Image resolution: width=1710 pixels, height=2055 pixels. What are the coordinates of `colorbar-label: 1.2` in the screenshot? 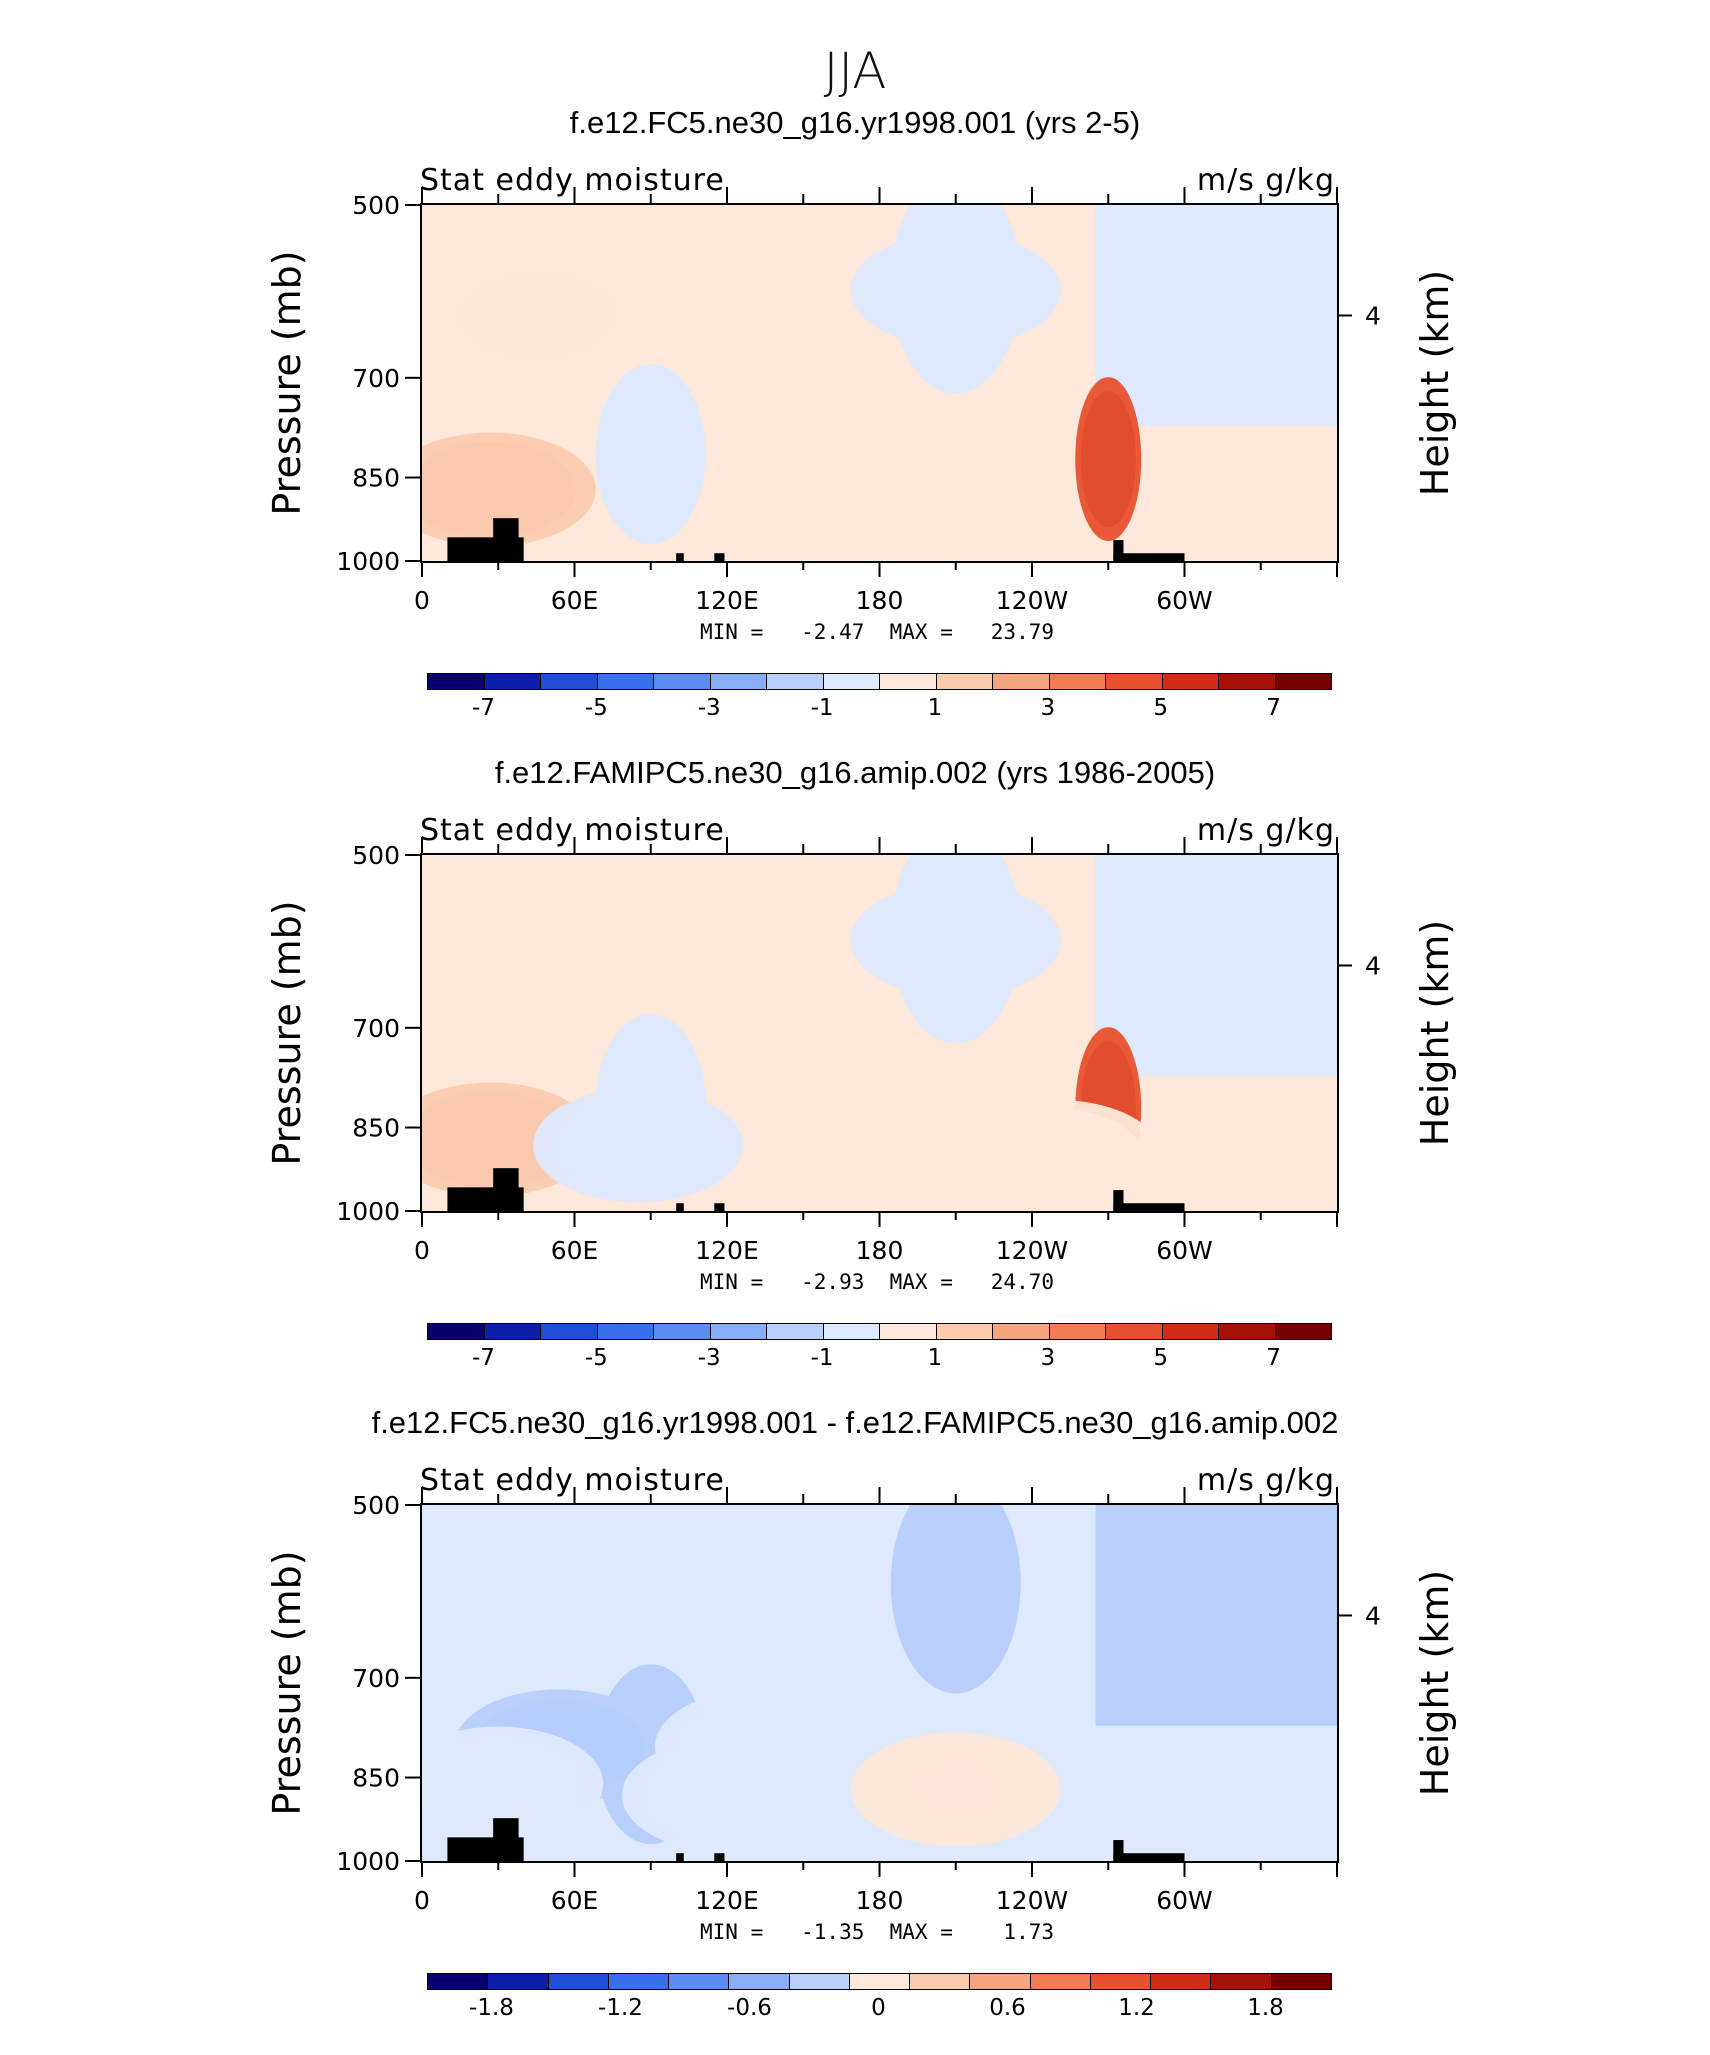 It's located at (1136, 2008).